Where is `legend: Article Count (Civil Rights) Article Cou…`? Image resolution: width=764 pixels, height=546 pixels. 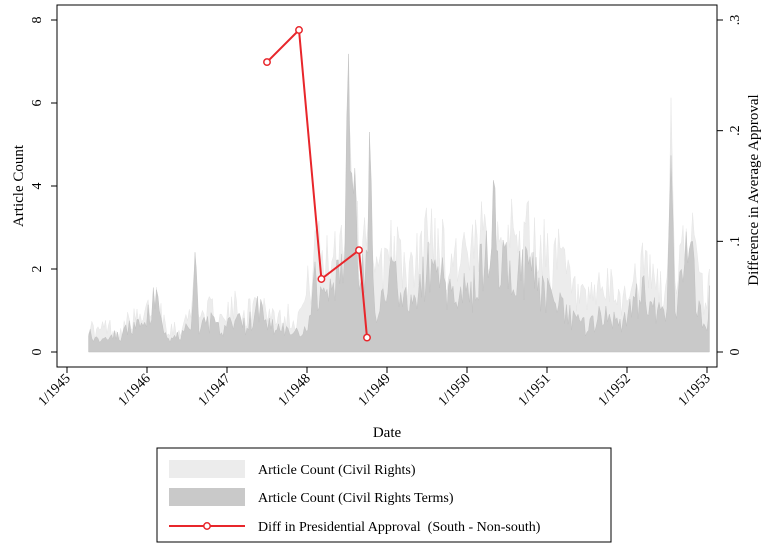 legend: Article Count (Civil Rights) Article Cou… is located at coordinates (384, 495).